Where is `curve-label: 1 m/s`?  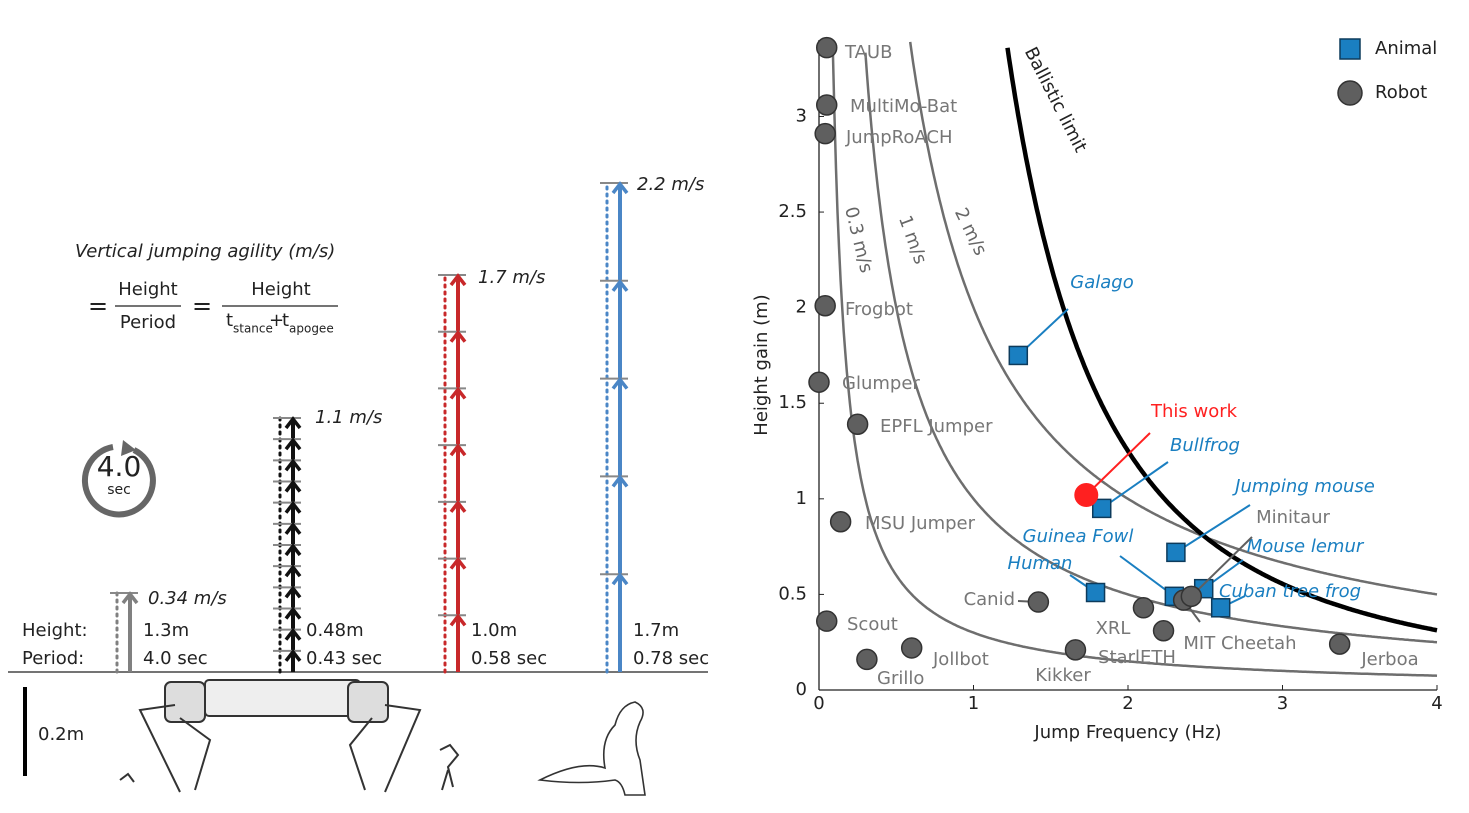
curve-label: 1 m/s is located at coordinates (912, 240).